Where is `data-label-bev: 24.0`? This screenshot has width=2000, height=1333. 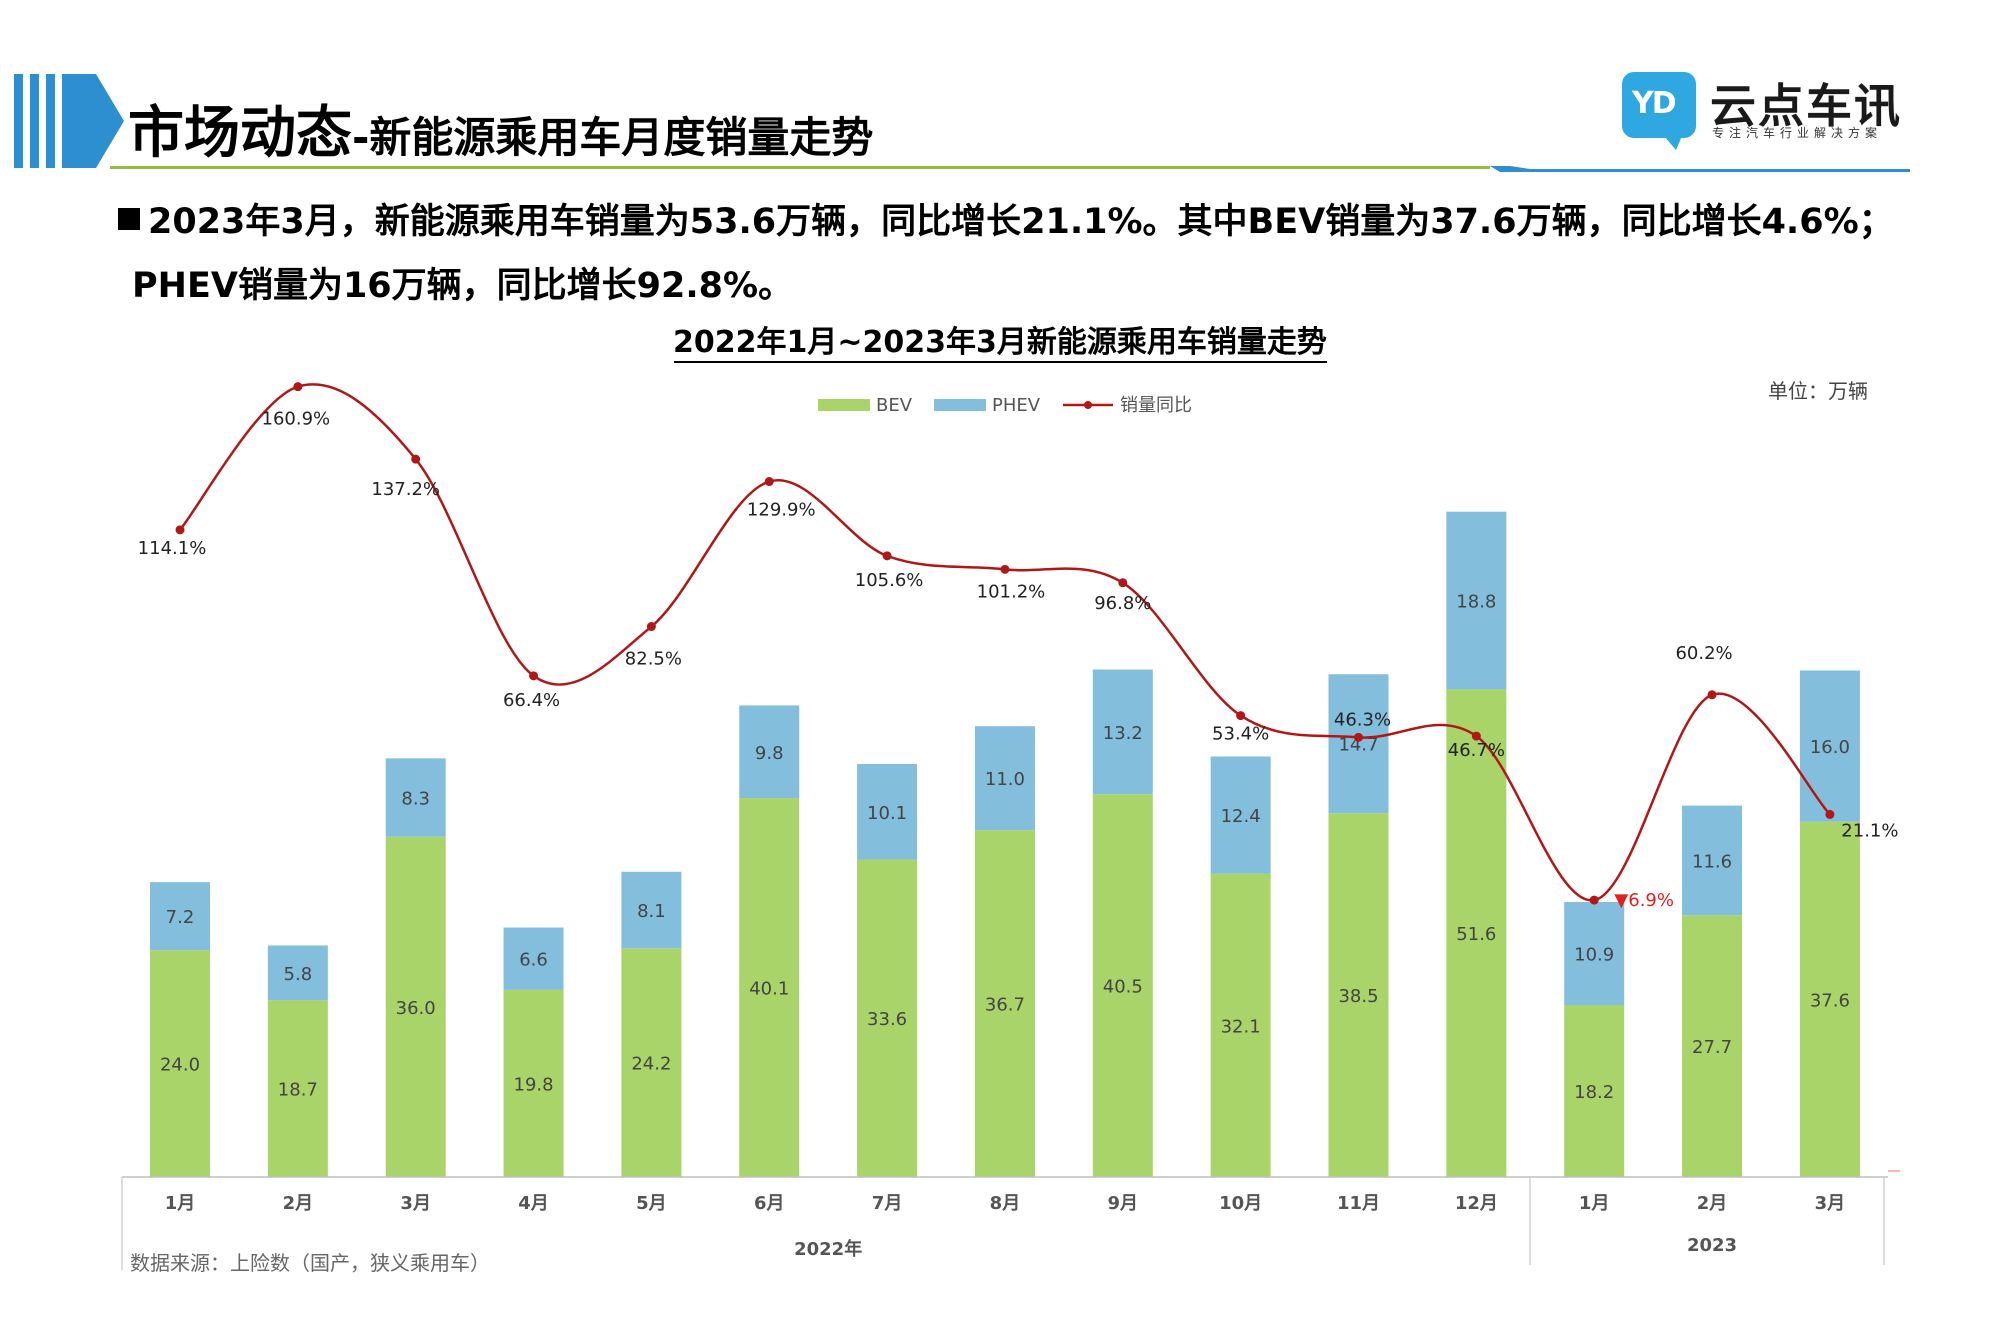 data-label-bev: 24.0 is located at coordinates (180, 1065).